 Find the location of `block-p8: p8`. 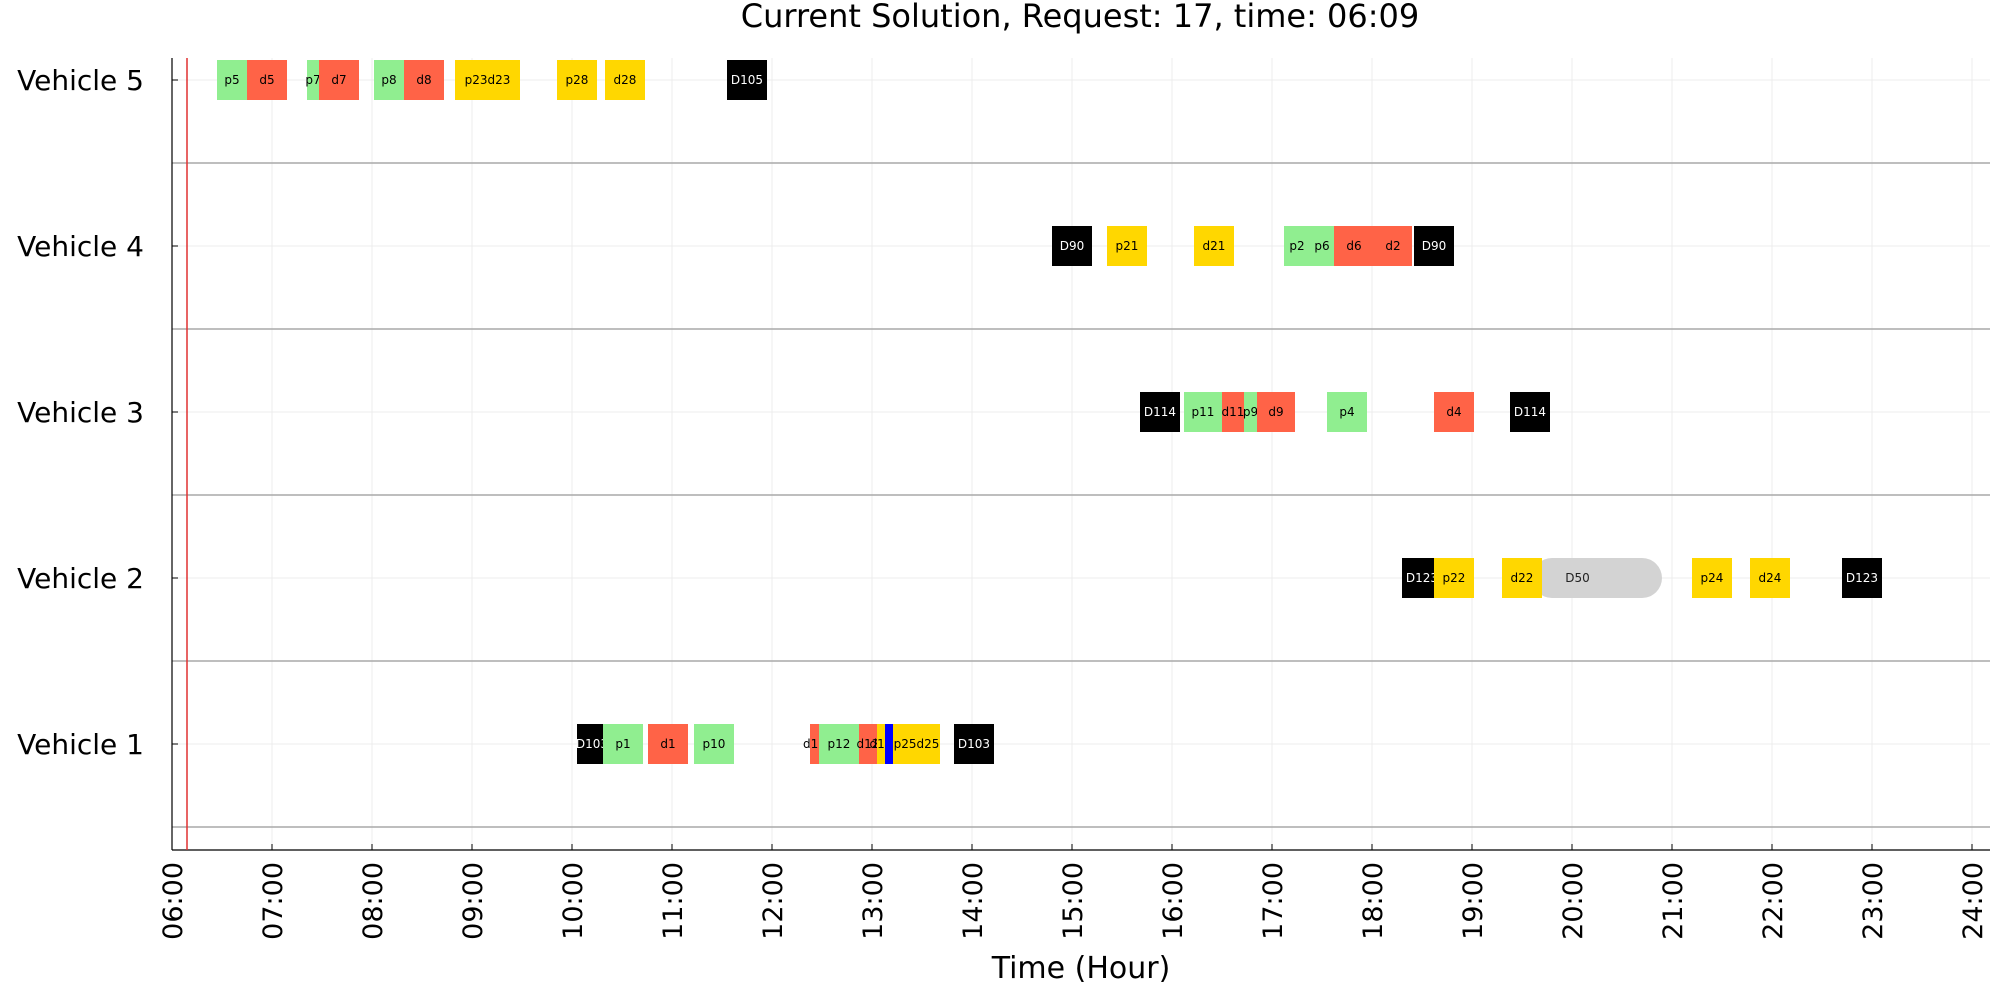

block-p8: p8 is located at coordinates (389, 80).